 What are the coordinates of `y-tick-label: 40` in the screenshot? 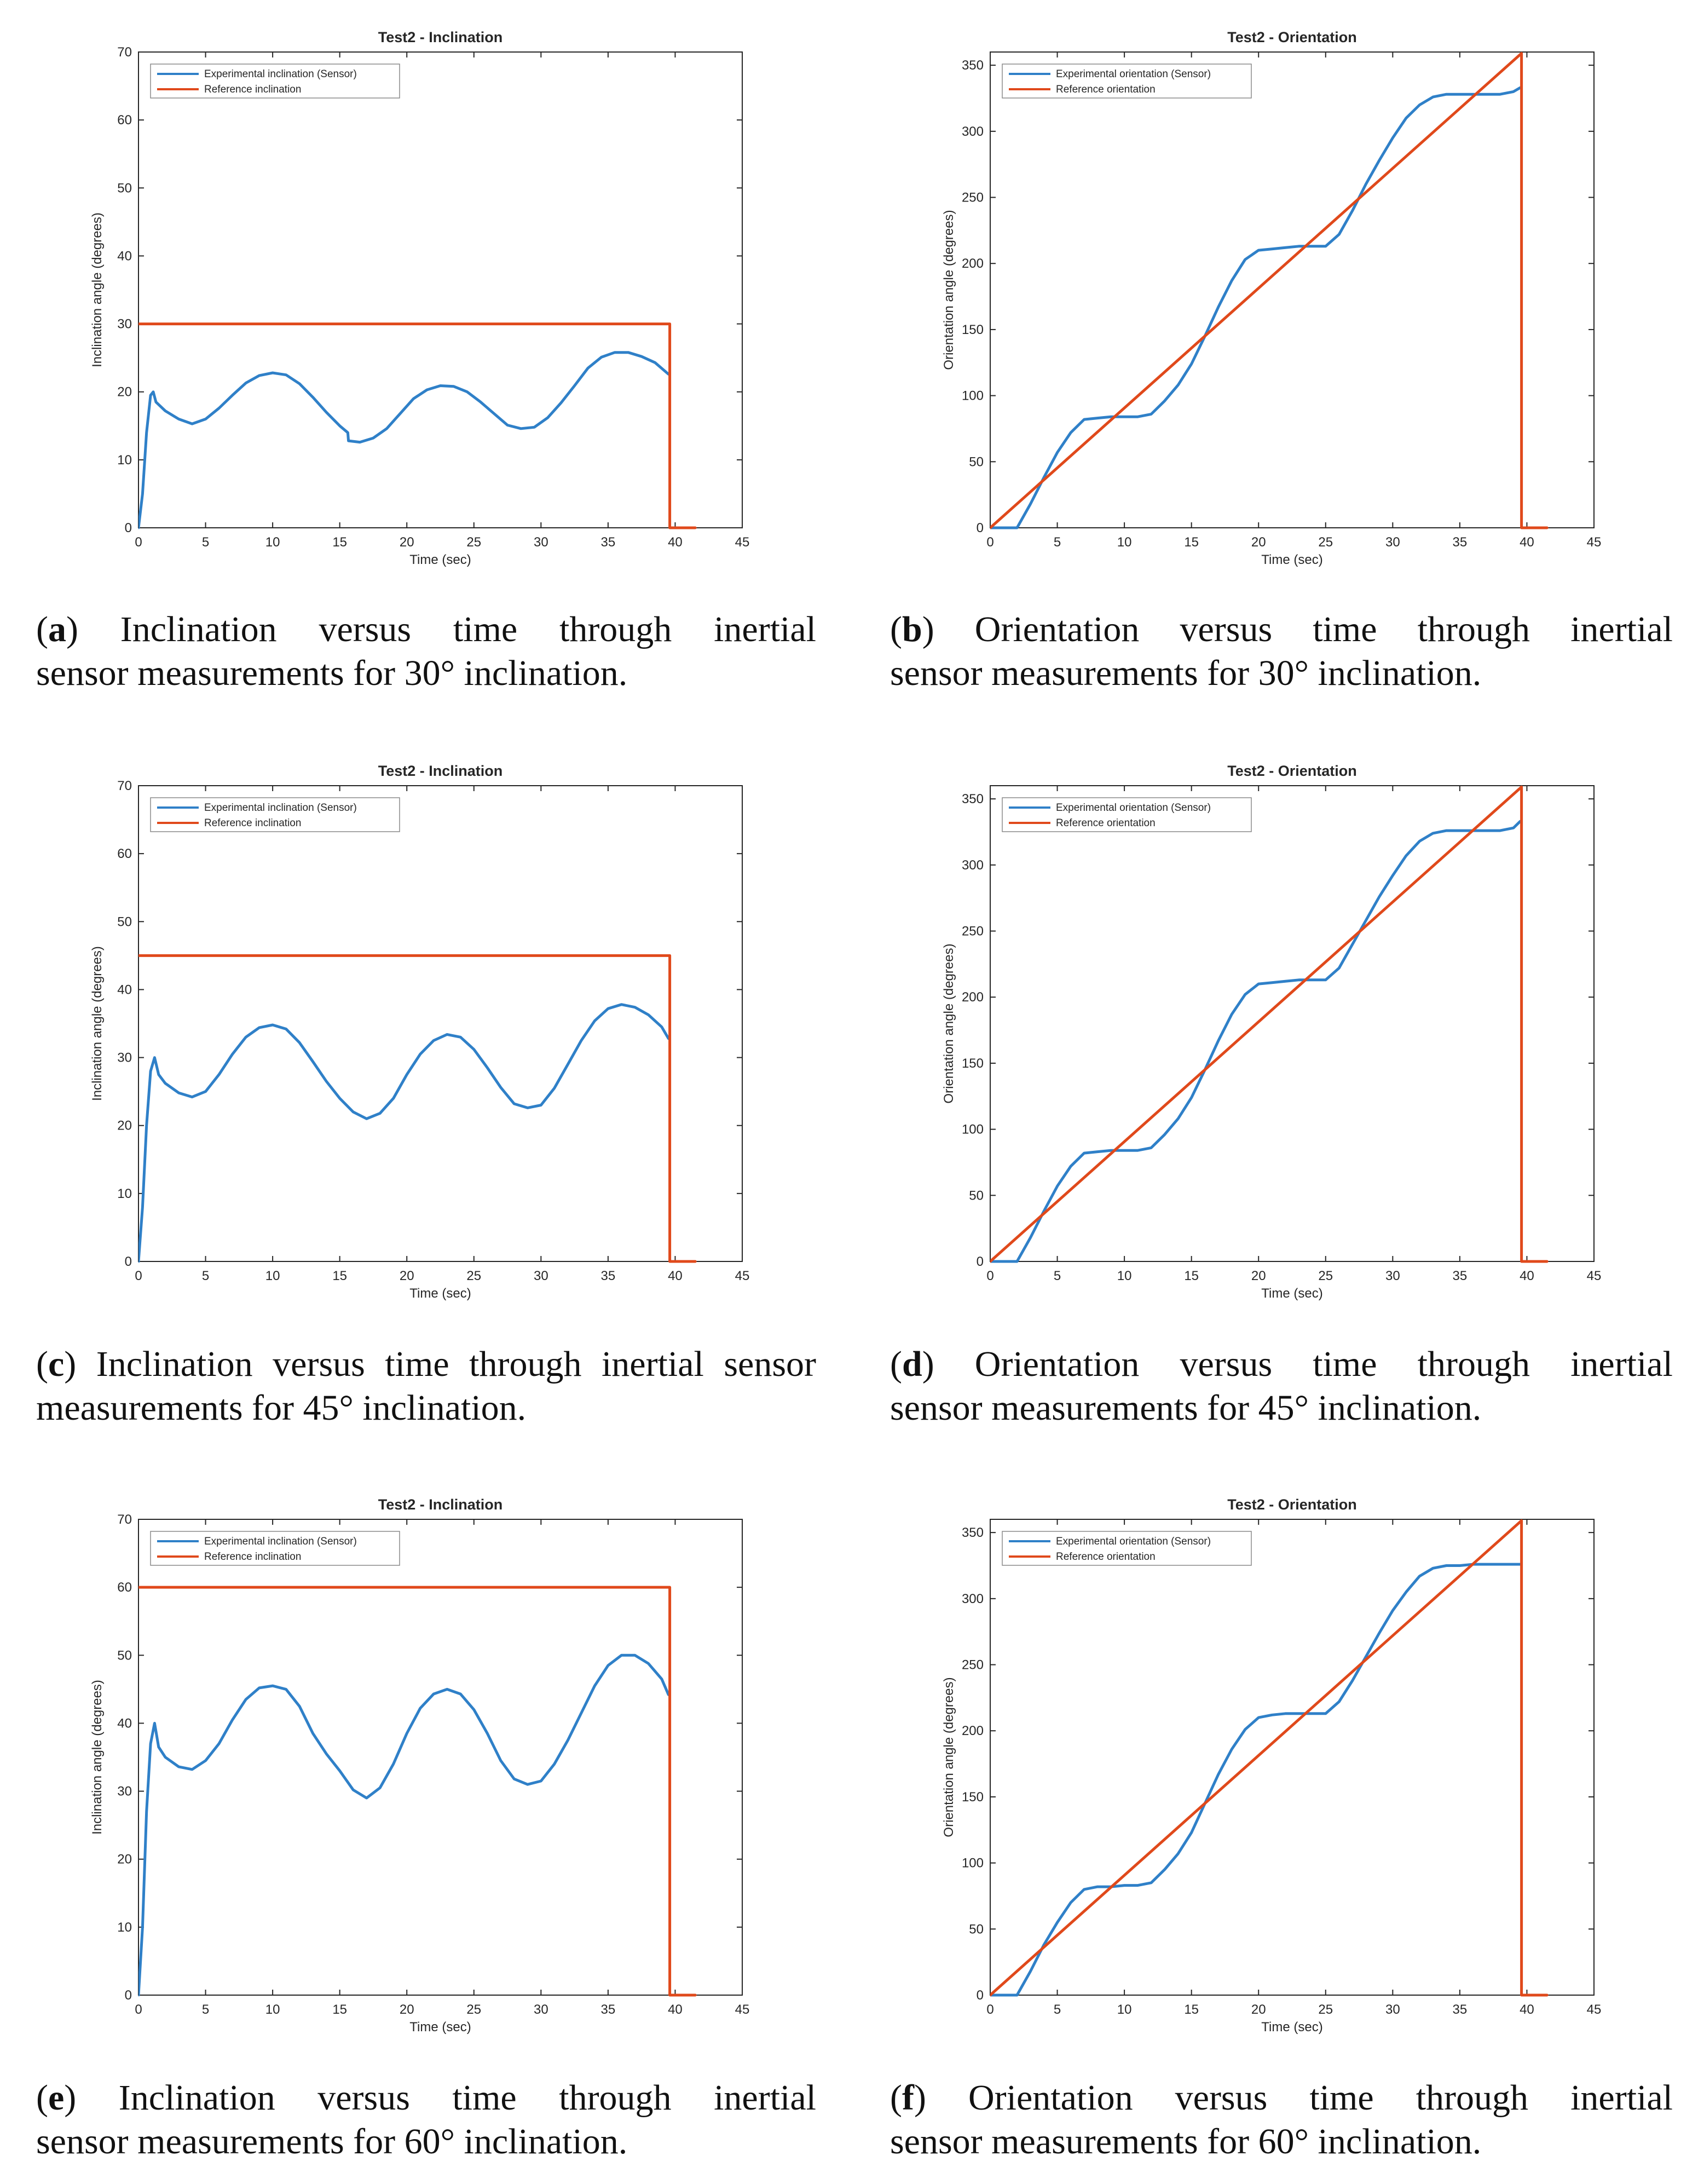 It's located at (124, 1723).